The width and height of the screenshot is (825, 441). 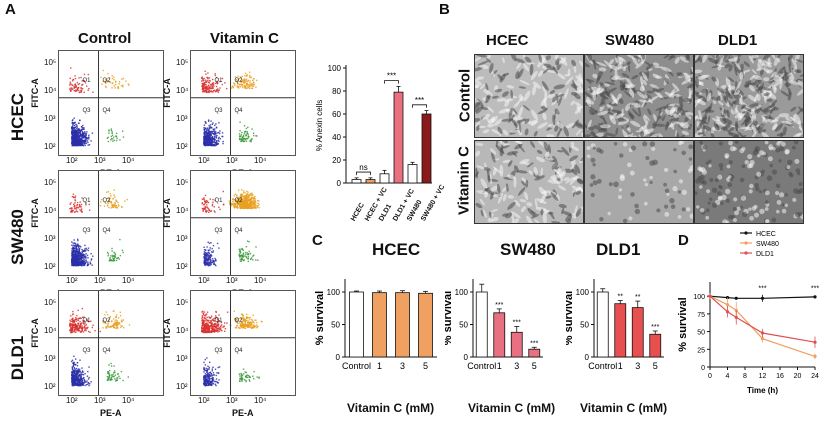 I want to click on quadrant-label: Q4, so click(x=107, y=231).